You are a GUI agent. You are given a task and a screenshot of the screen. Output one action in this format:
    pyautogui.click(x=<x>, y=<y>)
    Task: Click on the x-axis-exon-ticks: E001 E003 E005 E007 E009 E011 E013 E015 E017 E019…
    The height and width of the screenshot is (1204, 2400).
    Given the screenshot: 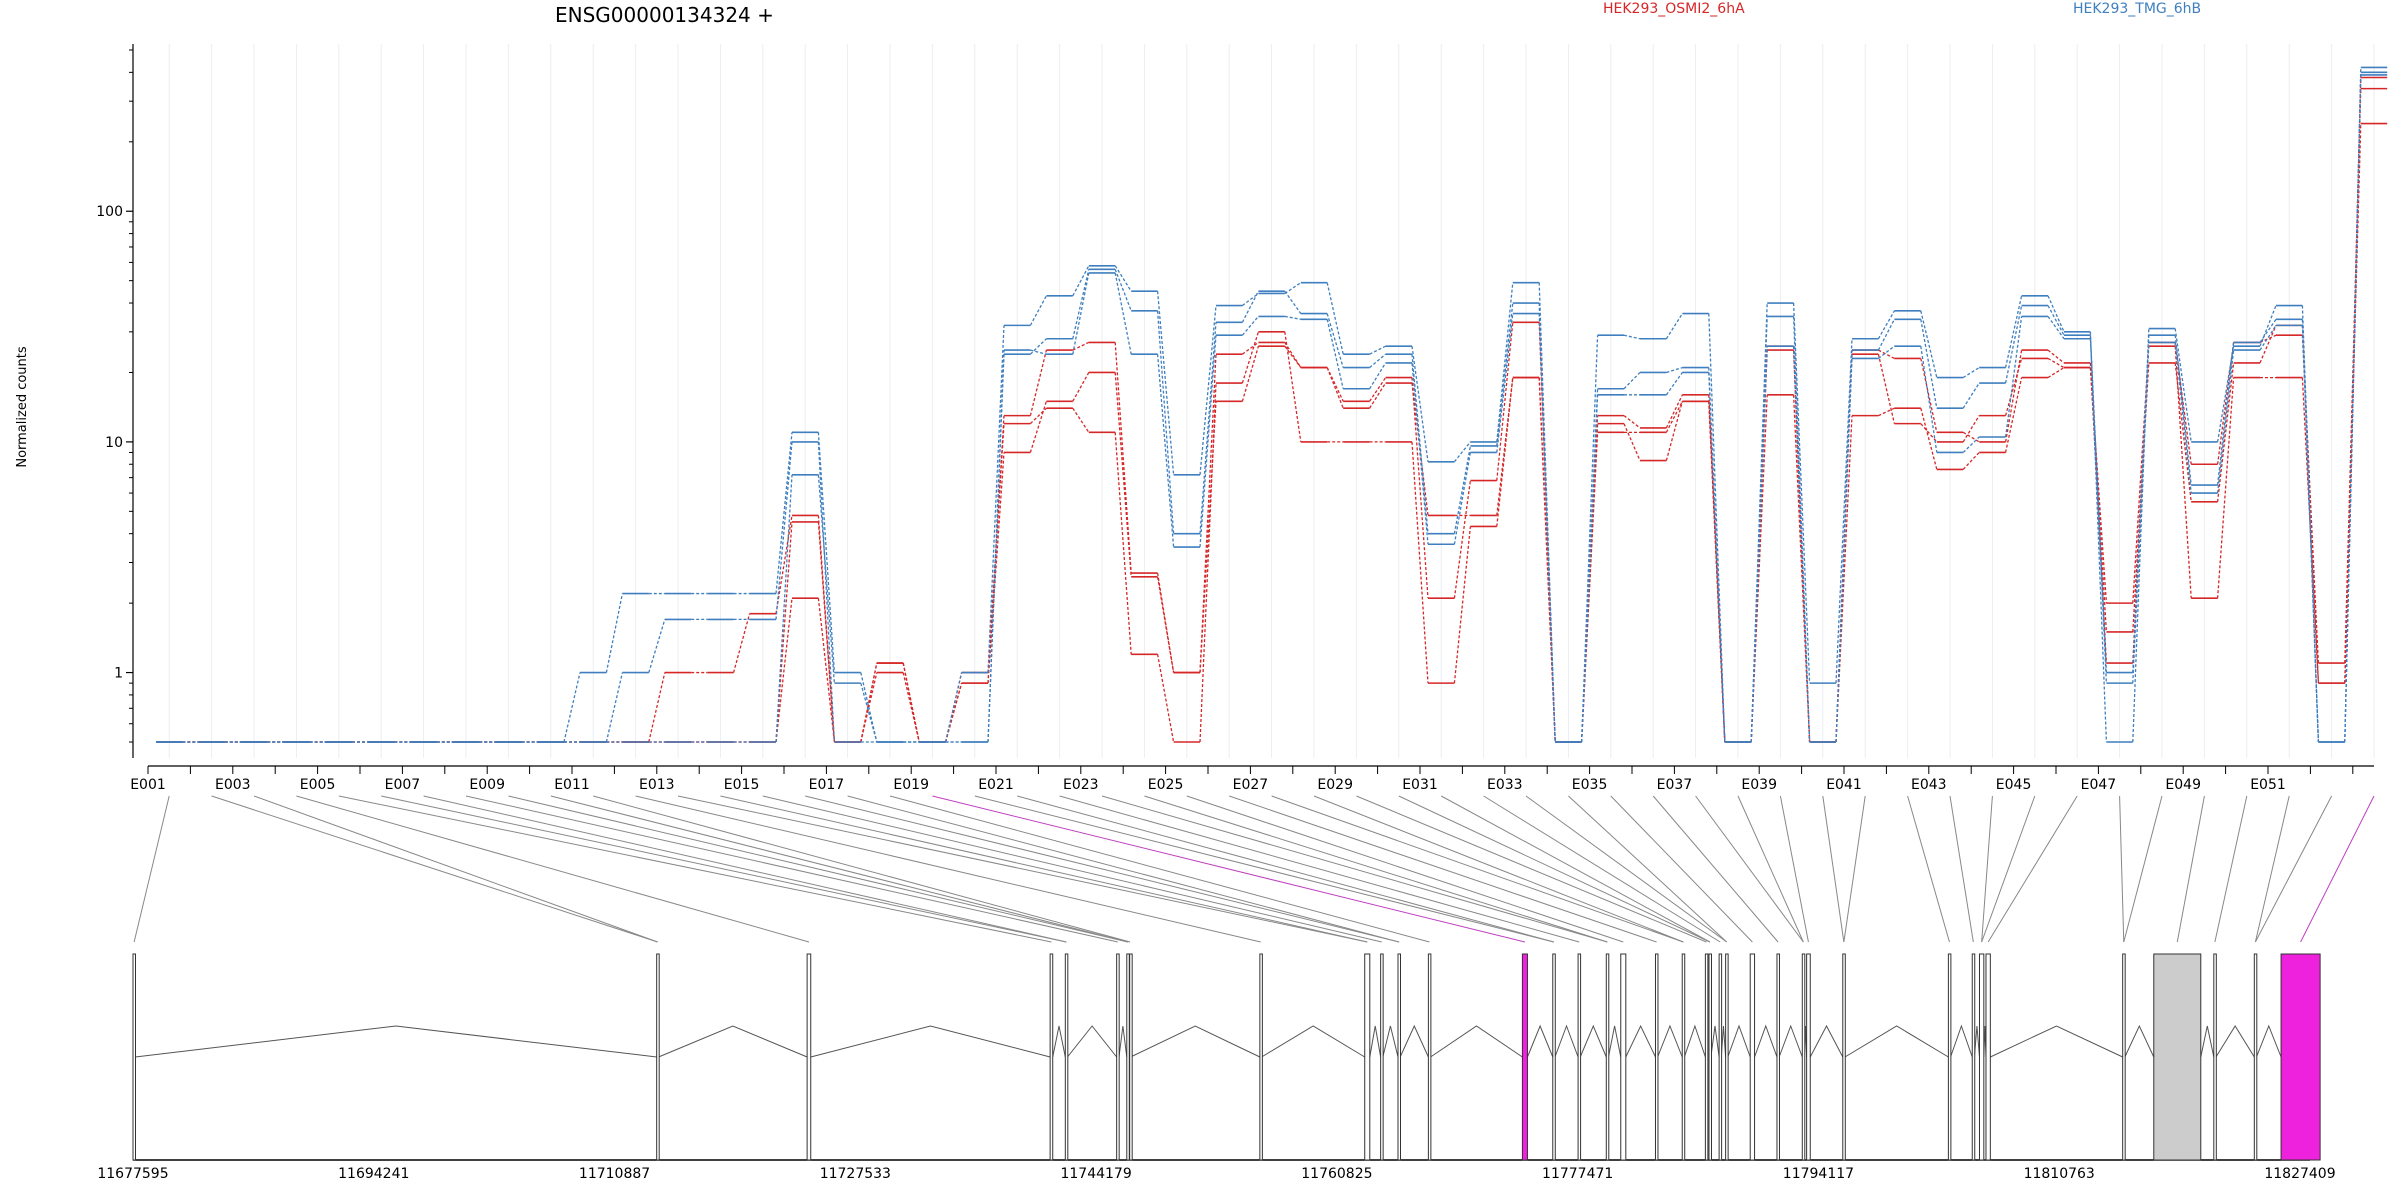 What is the action you would take?
    pyautogui.click(x=1242, y=779)
    